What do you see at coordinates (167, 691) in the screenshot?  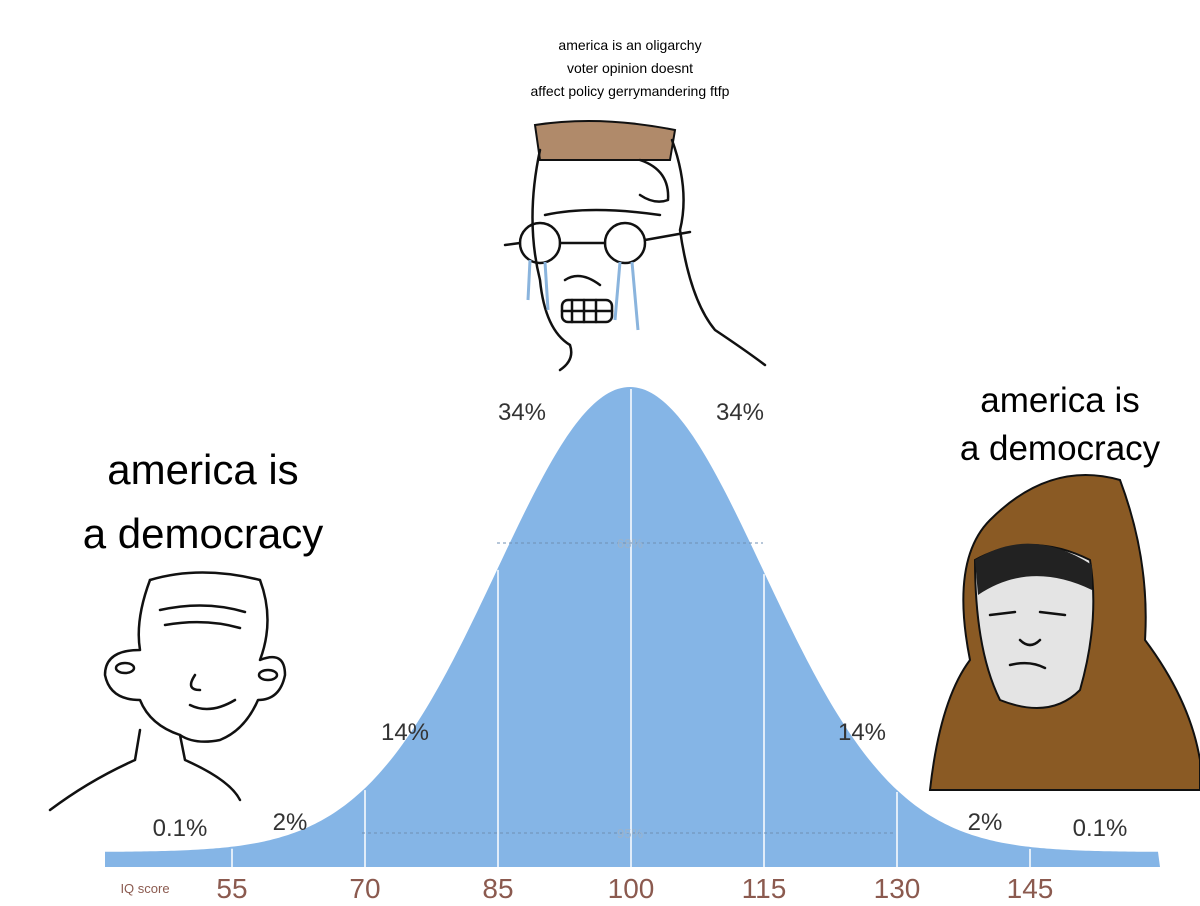 I see `simple-character` at bounding box center [167, 691].